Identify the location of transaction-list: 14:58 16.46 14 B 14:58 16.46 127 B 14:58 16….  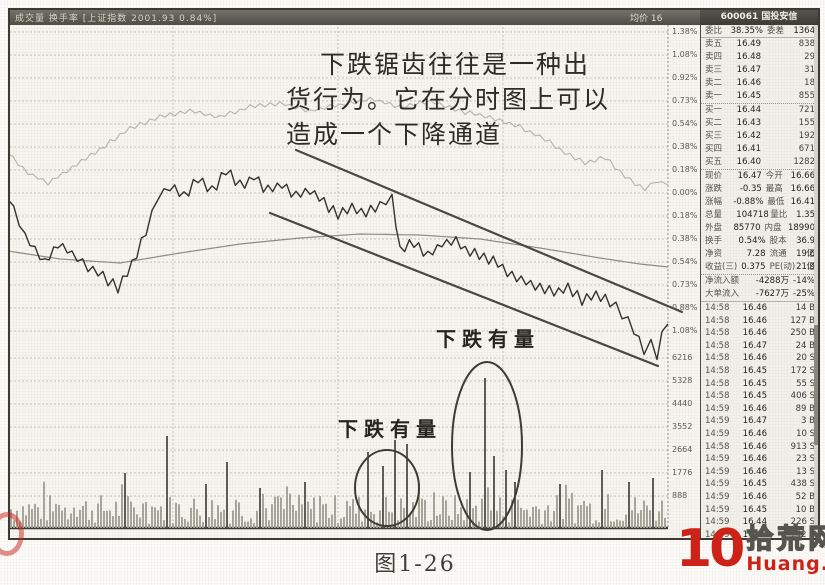
(759, 421).